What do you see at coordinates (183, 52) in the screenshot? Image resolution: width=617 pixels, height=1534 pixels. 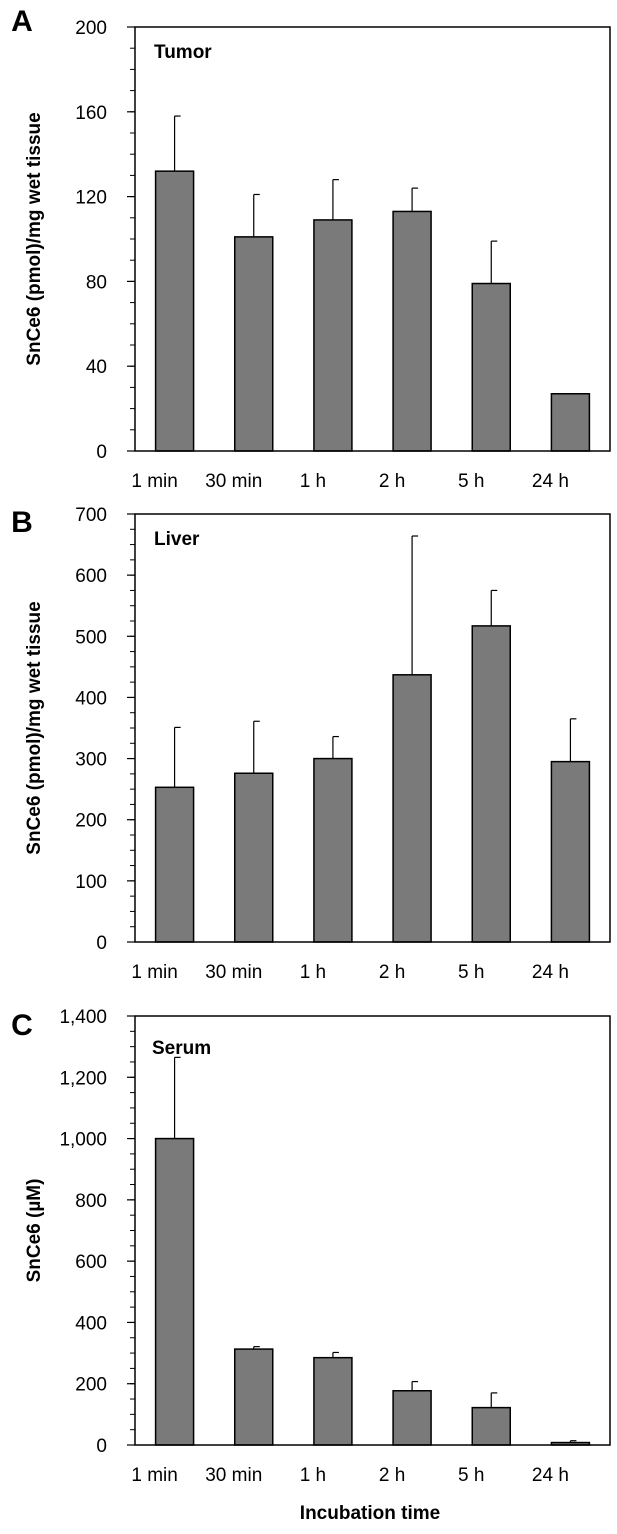 I see `chart-title: Tumor` at bounding box center [183, 52].